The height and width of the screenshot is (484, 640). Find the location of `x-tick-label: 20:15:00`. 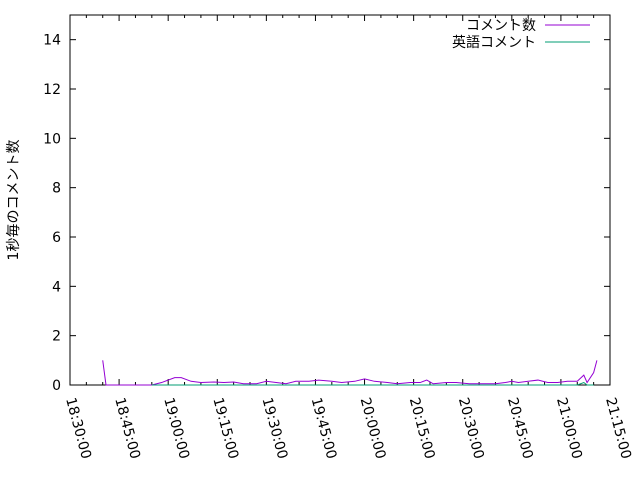

x-tick-label: 20:15:00 is located at coordinates (422, 428).